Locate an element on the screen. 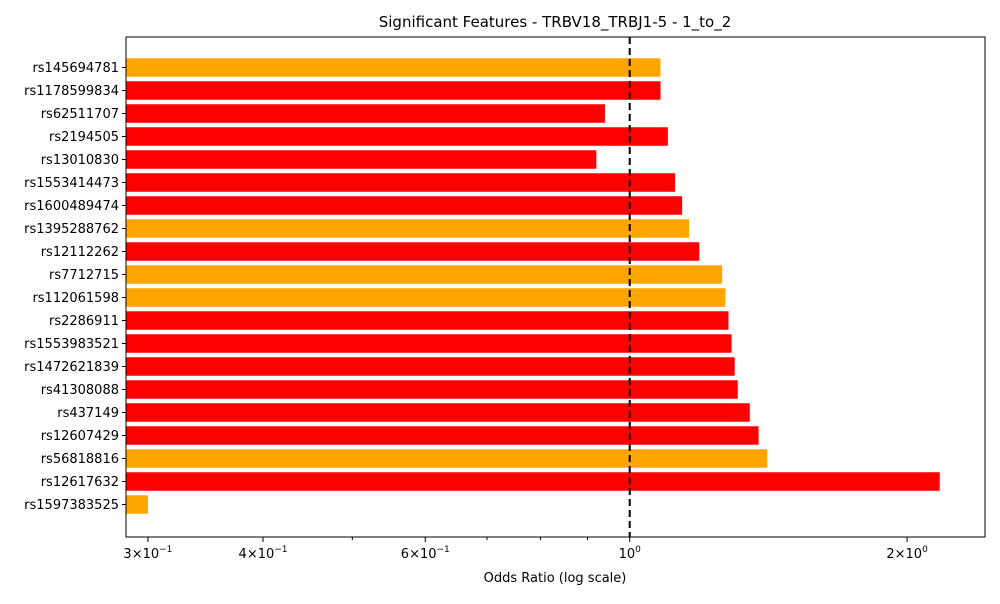 The height and width of the screenshot is (604, 1000). y-tick-label: rs12617632 is located at coordinates (80, 482).